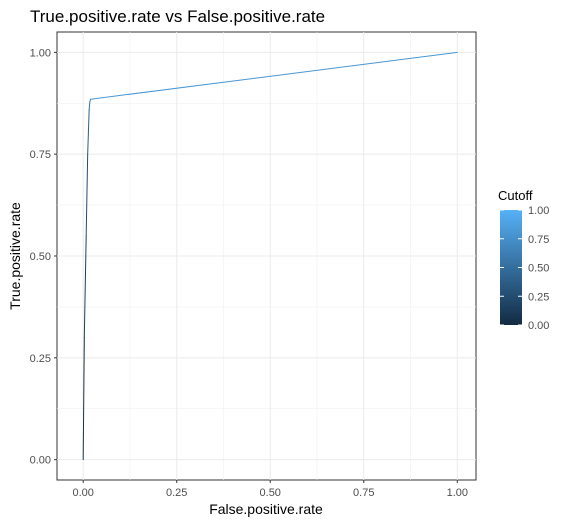 The width and height of the screenshot is (567, 524). What do you see at coordinates (82, 493) in the screenshot?
I see `x-tick-label: 0.00` at bounding box center [82, 493].